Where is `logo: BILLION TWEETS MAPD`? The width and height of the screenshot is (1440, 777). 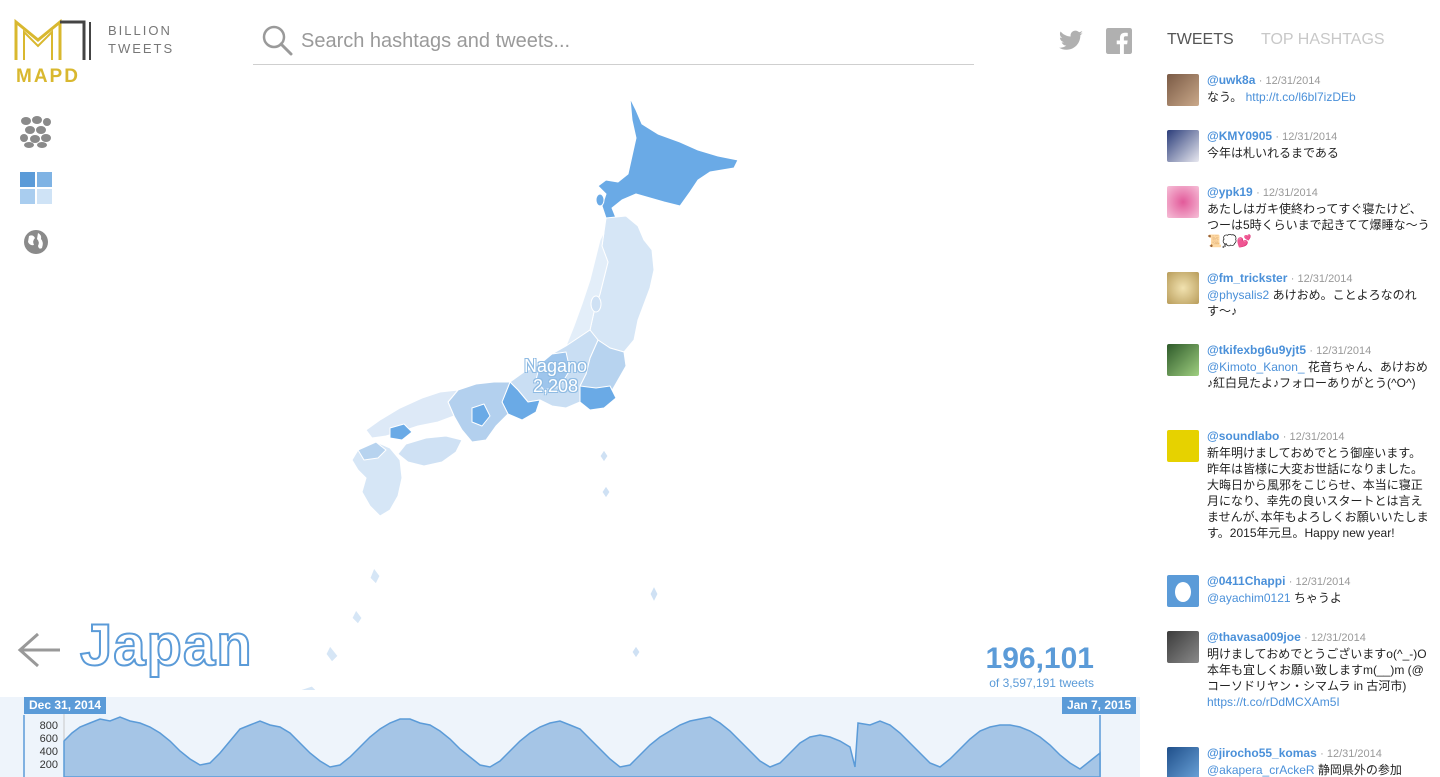 logo: BILLION TWEETS MAPD is located at coordinates (94, 53).